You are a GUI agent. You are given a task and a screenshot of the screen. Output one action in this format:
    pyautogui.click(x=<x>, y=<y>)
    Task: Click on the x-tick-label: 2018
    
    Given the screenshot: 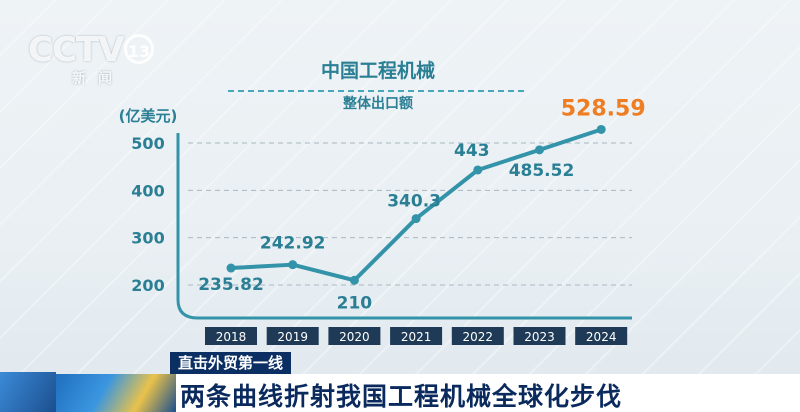 What is the action you would take?
    pyautogui.click(x=231, y=337)
    